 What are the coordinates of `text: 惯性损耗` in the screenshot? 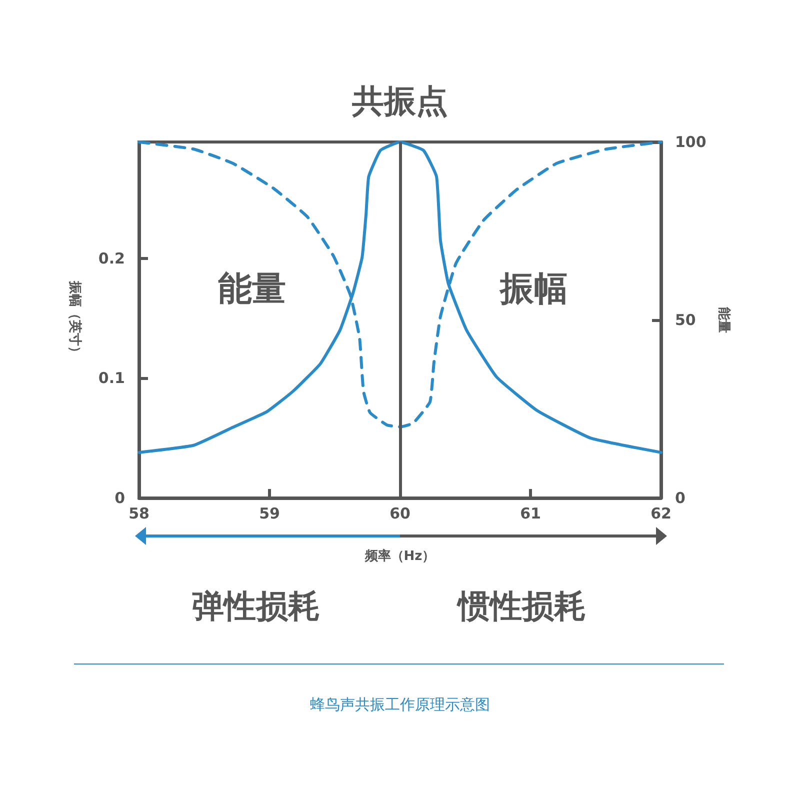 It's located at (521, 606).